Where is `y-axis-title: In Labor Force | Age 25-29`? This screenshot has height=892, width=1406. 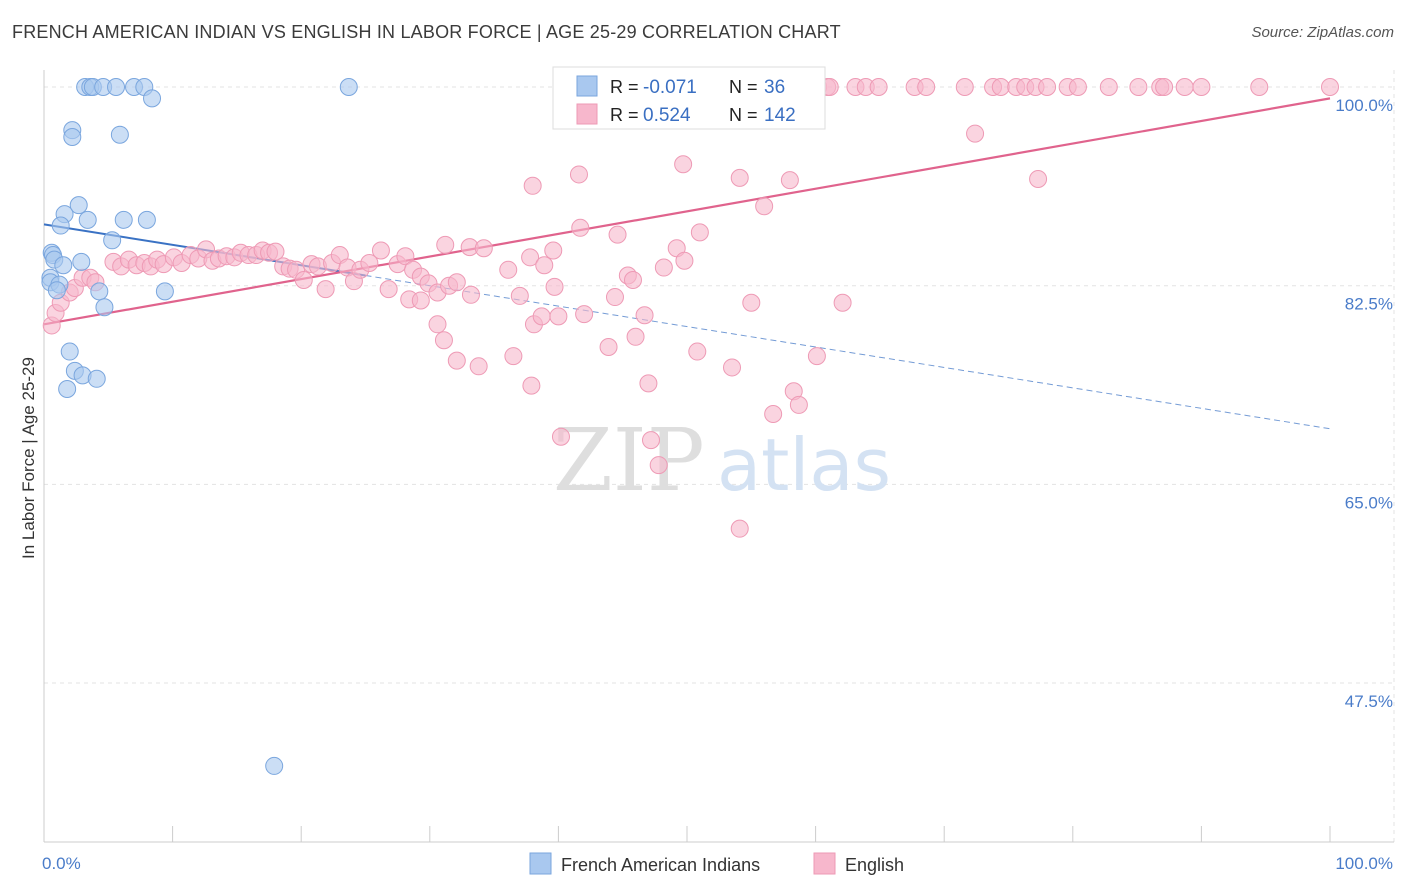 y-axis-title: In Labor Force | Age 25-29 is located at coordinates (28, 458).